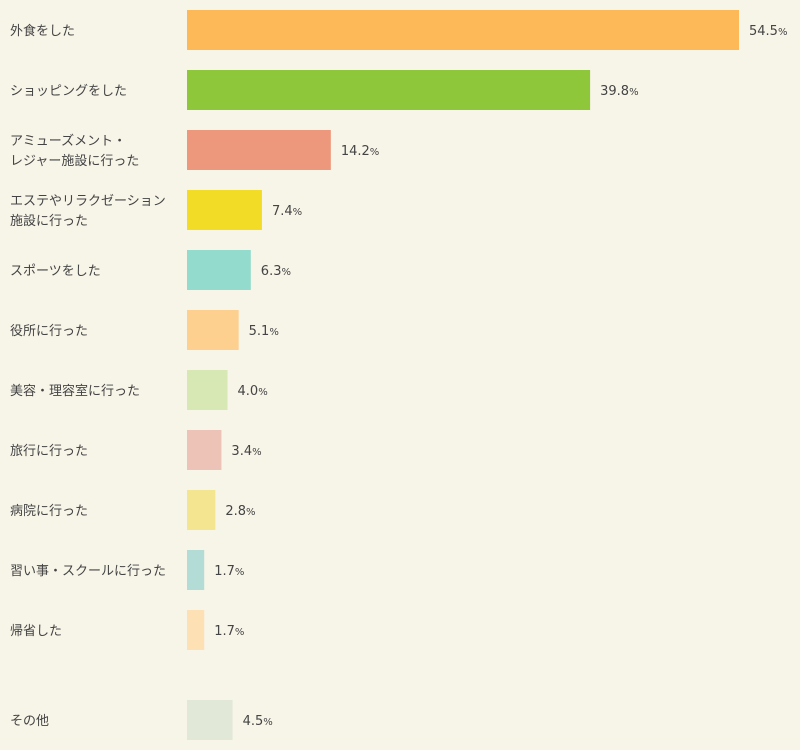  What do you see at coordinates (49, 331) in the screenshot?
I see `category-label: 役所に行った` at bounding box center [49, 331].